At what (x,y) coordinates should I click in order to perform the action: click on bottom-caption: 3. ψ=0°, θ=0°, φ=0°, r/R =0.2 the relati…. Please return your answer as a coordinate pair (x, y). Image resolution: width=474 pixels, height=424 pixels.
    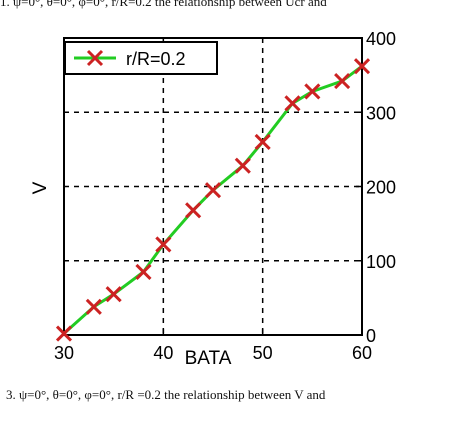
    Looking at the image, I should click on (166, 394).